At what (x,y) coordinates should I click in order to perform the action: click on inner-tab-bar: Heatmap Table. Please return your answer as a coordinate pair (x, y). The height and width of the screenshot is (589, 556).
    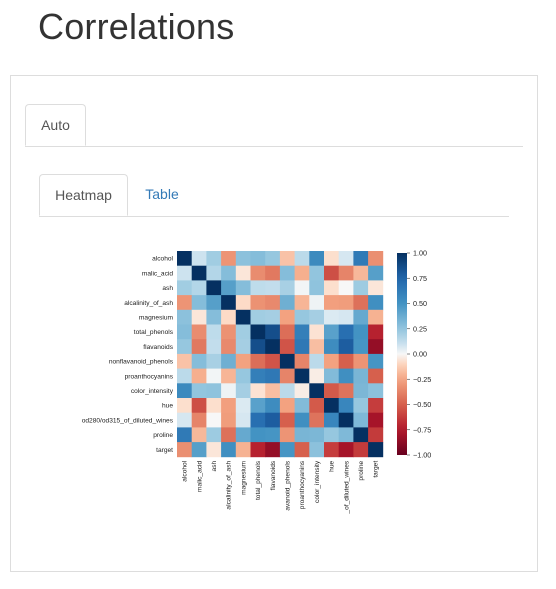
    Looking at the image, I should click on (274, 195).